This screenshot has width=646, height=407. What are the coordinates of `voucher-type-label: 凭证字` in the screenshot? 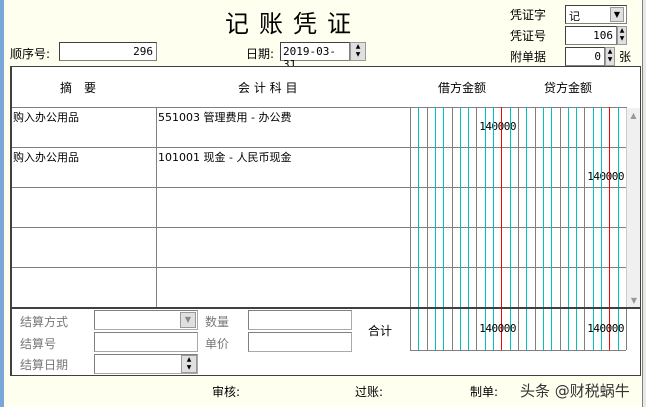 It's located at (528, 15).